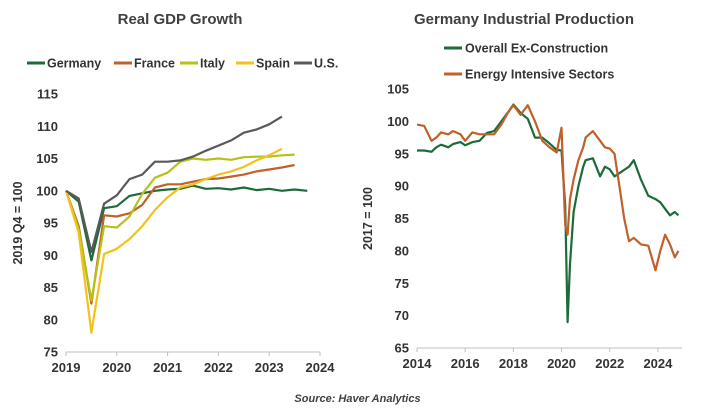 Image resolution: width=715 pixels, height=419 pixels. Describe the element at coordinates (536, 49) in the screenshot. I see `legend-label: Overall Ex-Construction` at that location.